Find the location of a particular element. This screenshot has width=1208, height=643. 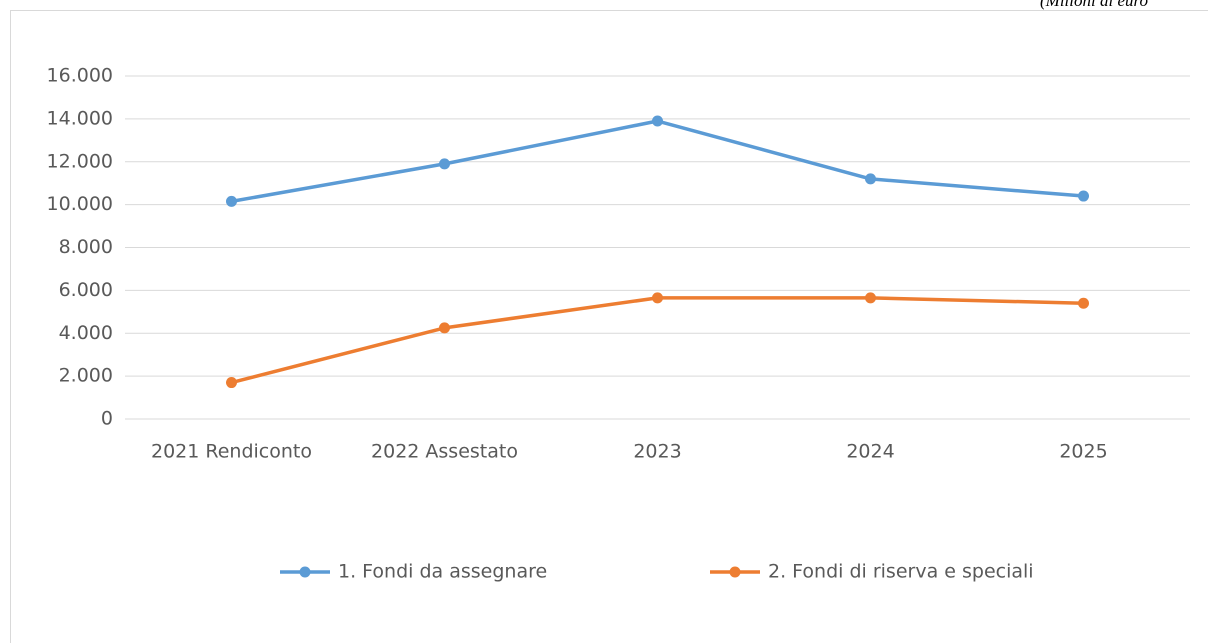

x-tick-label: 2025 is located at coordinates (1083, 452).